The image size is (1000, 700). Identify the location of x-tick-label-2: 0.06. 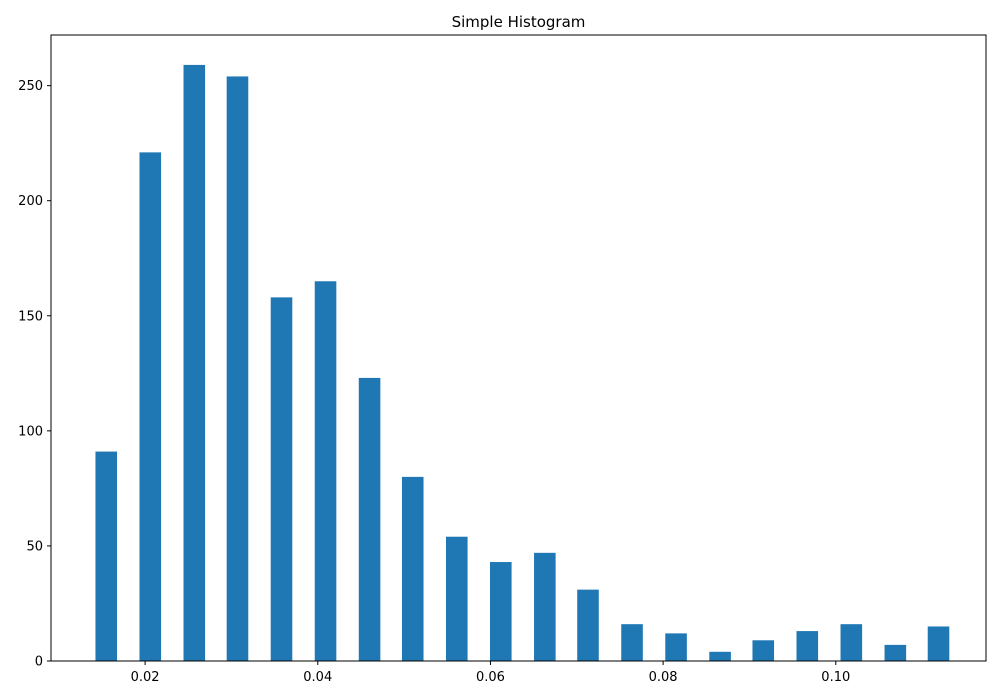
(490, 677).